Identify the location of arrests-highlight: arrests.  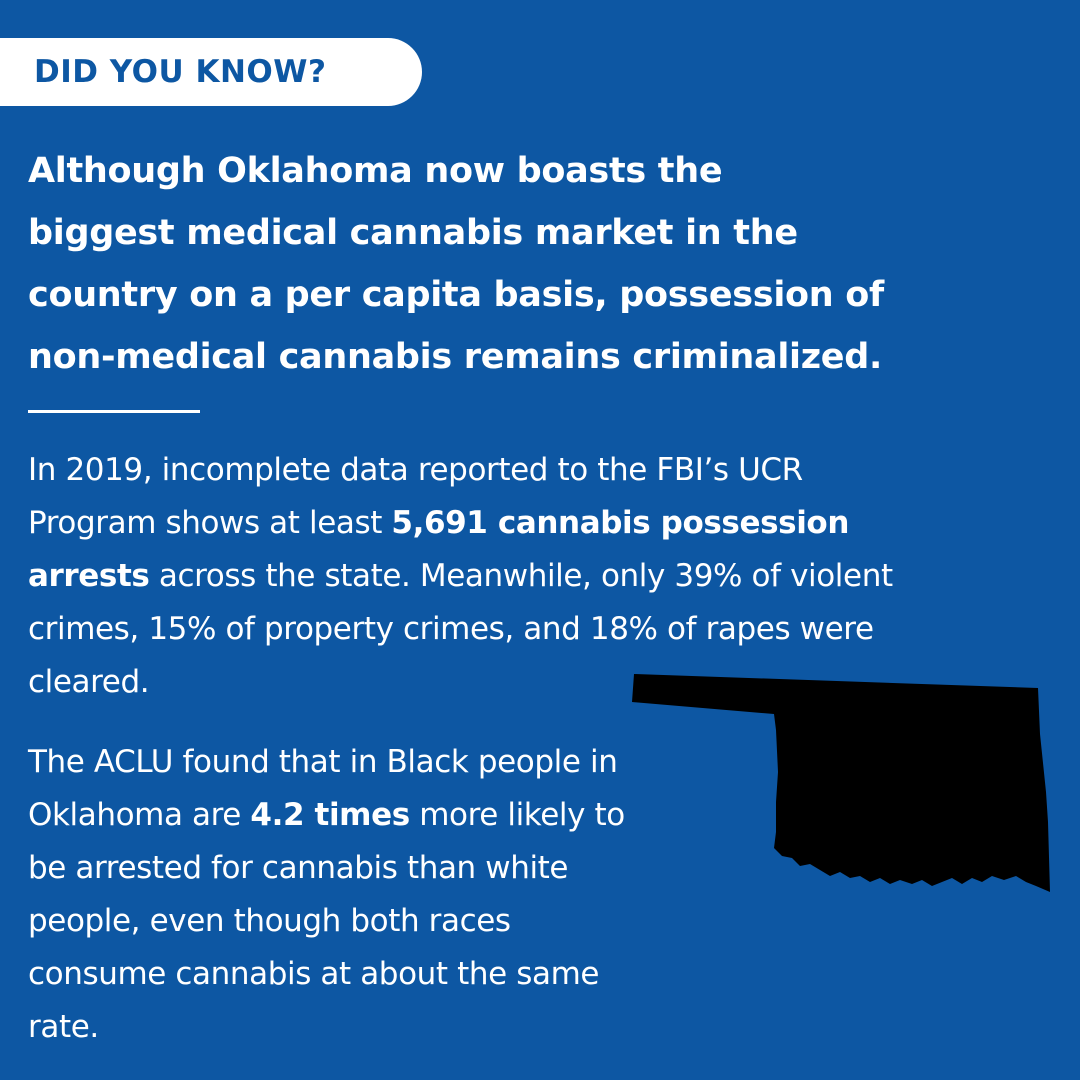
(89, 576).